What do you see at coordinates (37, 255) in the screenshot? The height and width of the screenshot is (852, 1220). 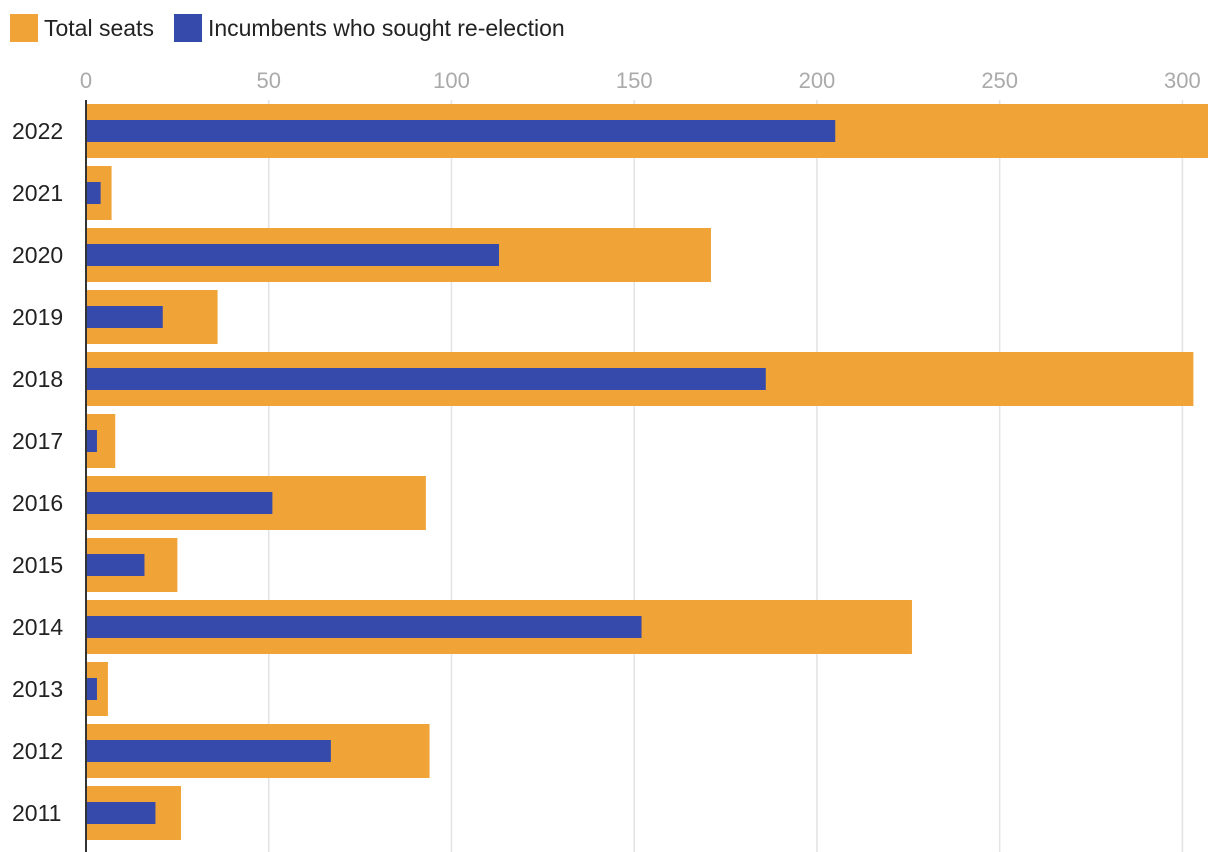 I see `y-category-label-2020: 2020` at bounding box center [37, 255].